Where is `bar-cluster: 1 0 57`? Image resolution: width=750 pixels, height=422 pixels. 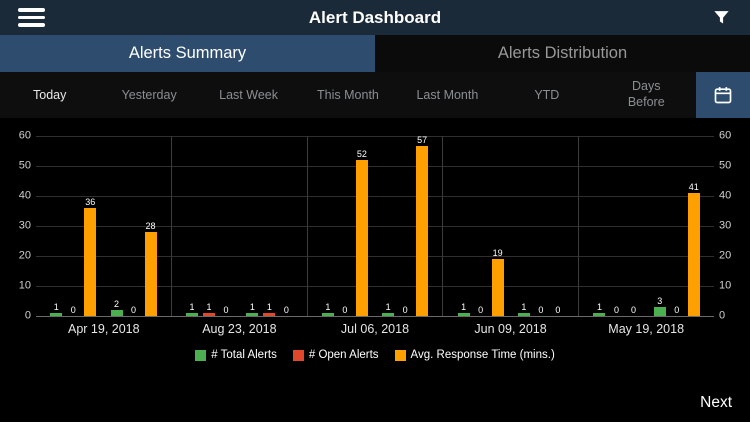 bar-cluster: 1 0 57 is located at coordinates (405, 225).